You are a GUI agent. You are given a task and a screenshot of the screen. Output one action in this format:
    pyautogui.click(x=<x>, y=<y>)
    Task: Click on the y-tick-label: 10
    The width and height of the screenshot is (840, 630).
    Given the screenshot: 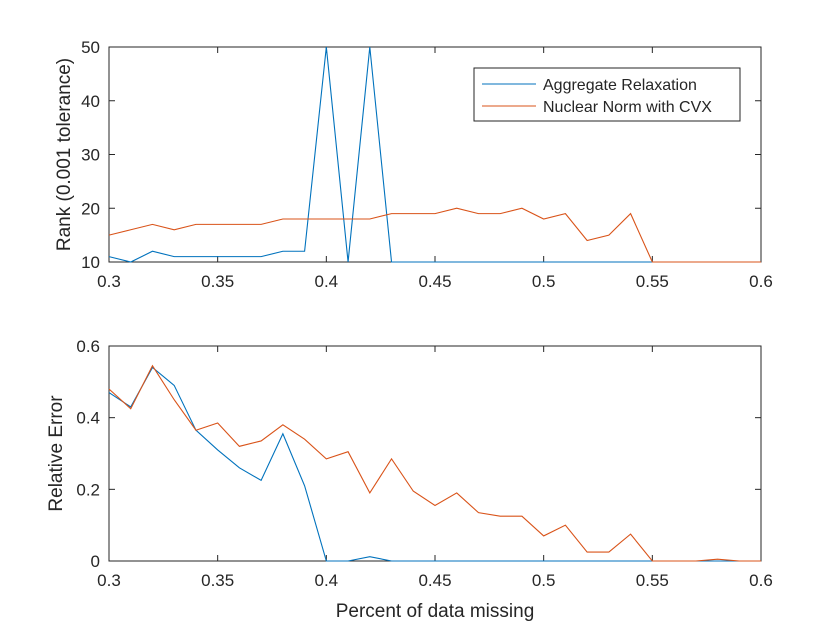 What is the action you would take?
    pyautogui.click(x=90, y=262)
    